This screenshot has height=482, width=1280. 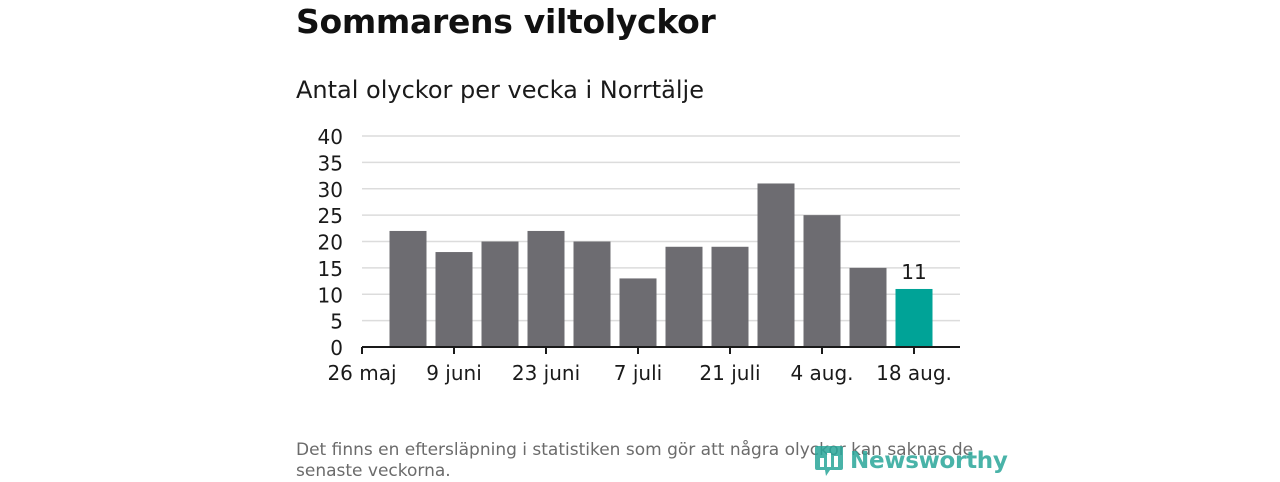 I want to click on data-labels: 11, so click(x=913, y=272).